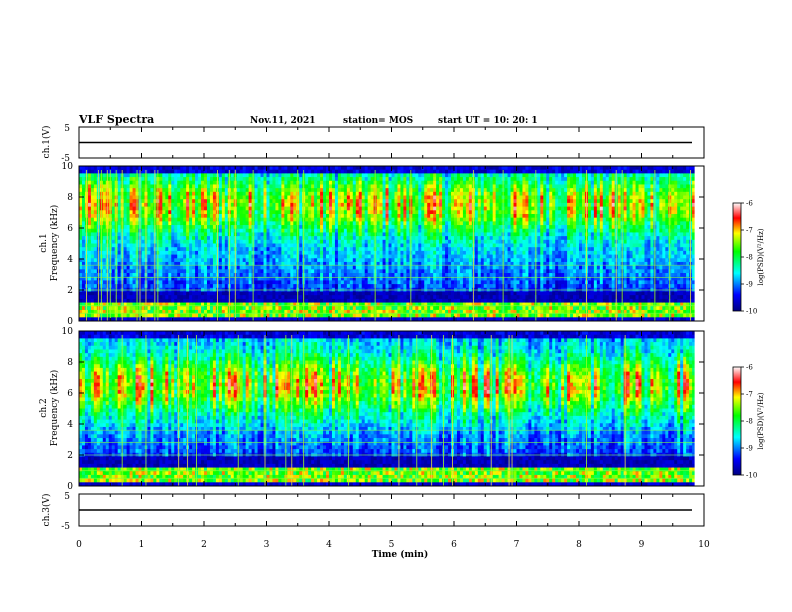  What do you see at coordinates (749, 204) in the screenshot?
I see `cb1-t-label: -6` at bounding box center [749, 204].